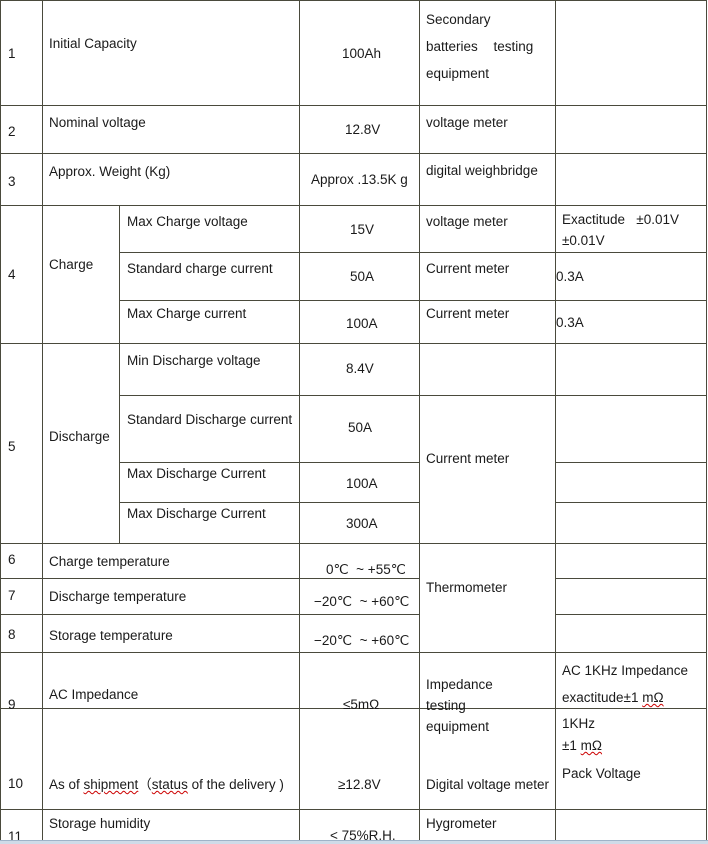 The height and width of the screenshot is (844, 708). What do you see at coordinates (362, 601) in the screenshot?
I see `item-value: −20℃ ~ +60℃` at bounding box center [362, 601].